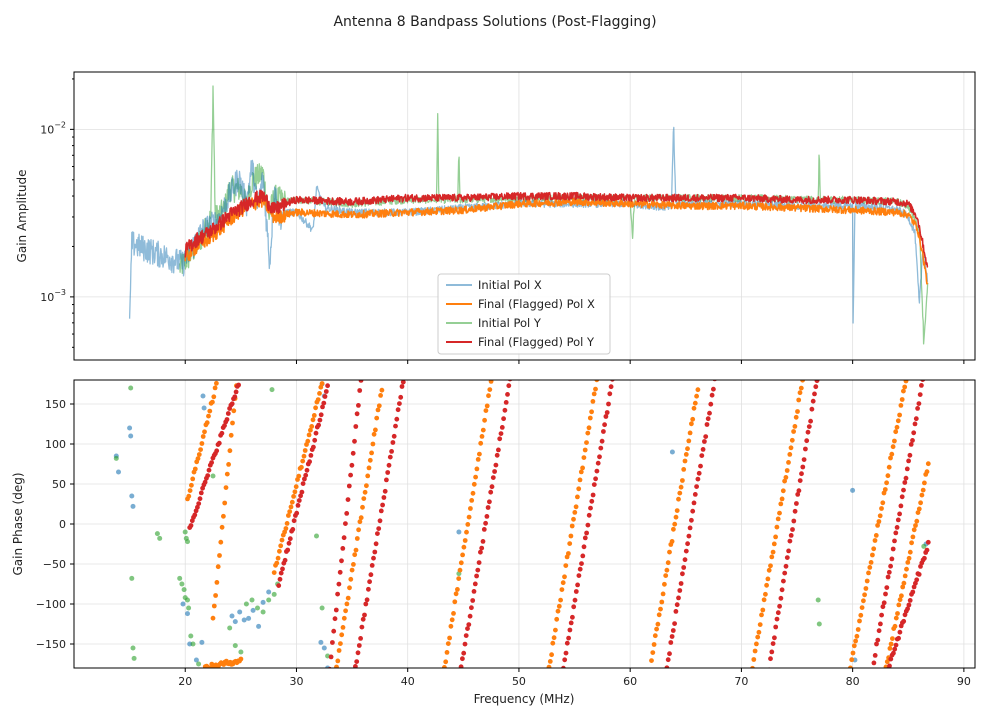  What do you see at coordinates (574, 678) in the screenshot?
I see `phase-x-ticks: 20 30 40 50 60 70 80 90` at bounding box center [574, 678].